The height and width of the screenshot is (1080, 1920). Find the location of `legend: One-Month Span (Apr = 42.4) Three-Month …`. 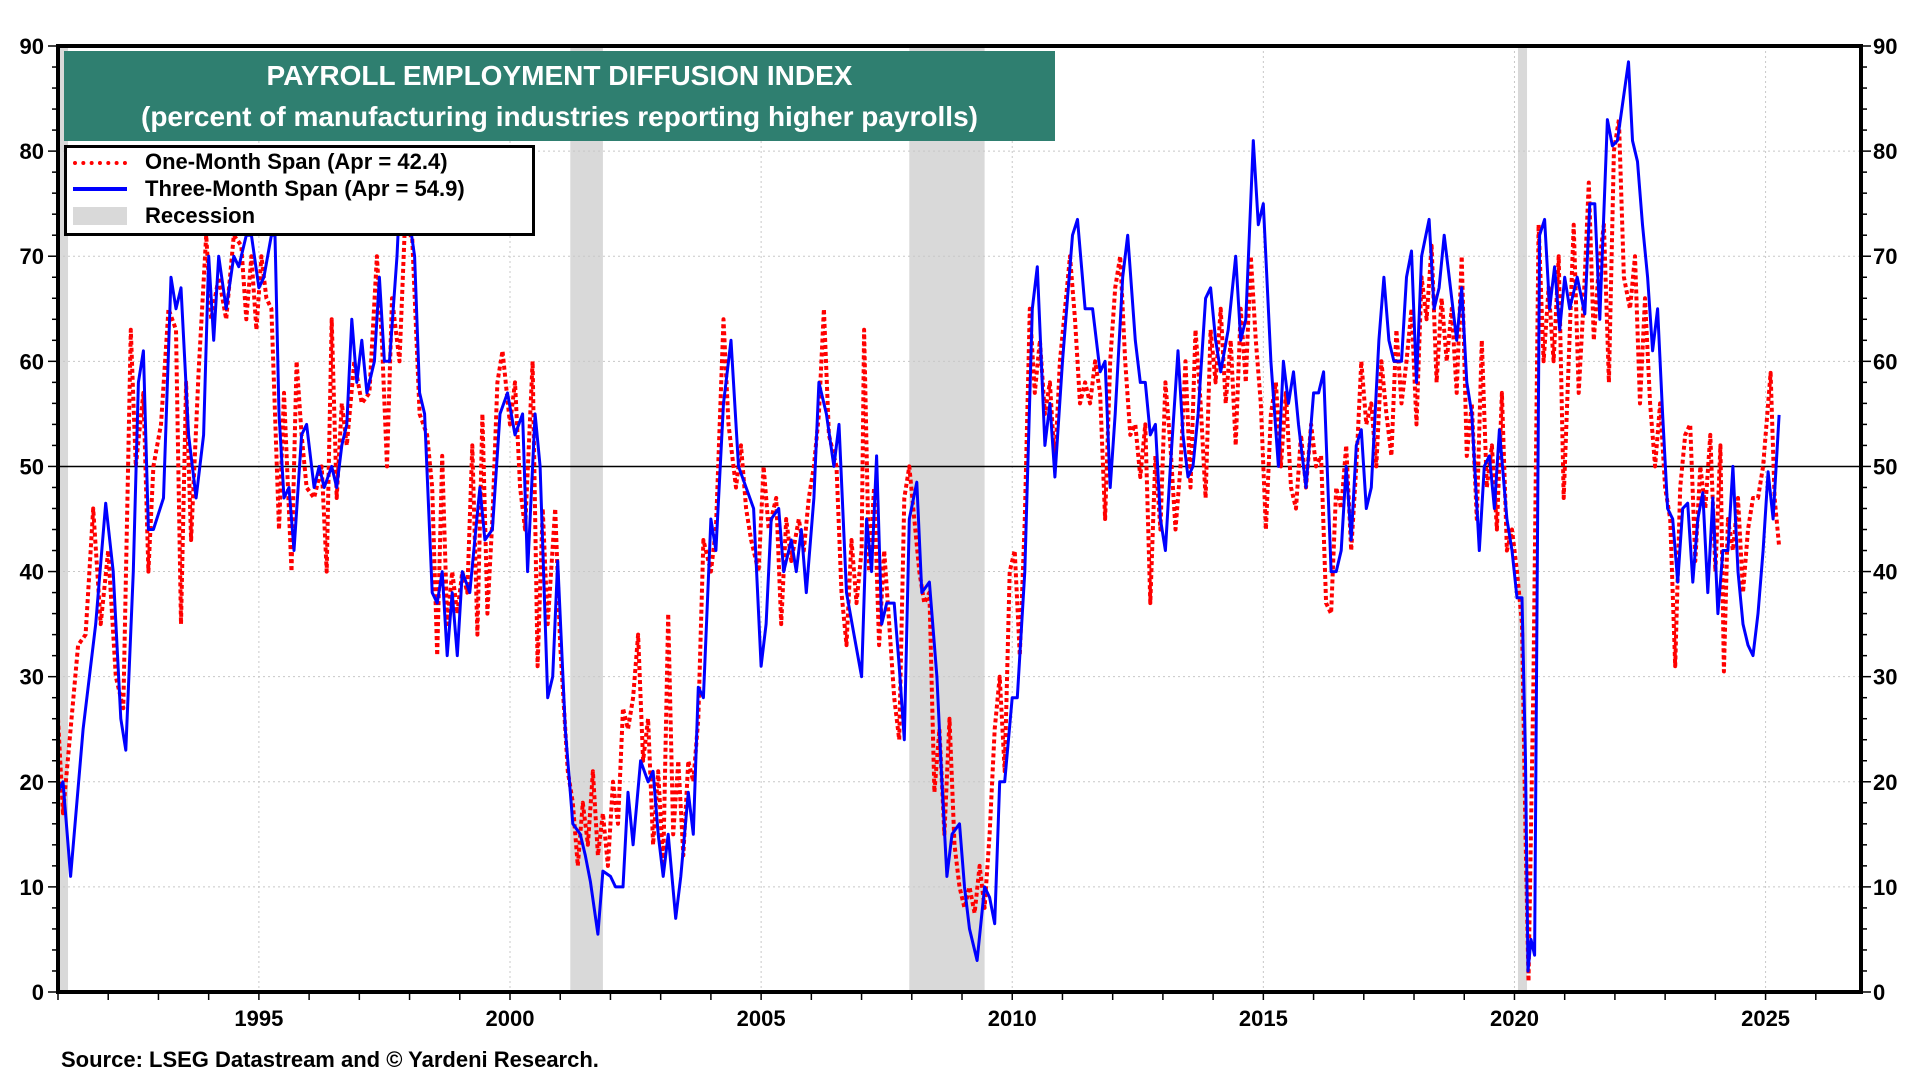

legend: One-Month Span (Apr = 42.4) Three-Month … is located at coordinates (299, 190).